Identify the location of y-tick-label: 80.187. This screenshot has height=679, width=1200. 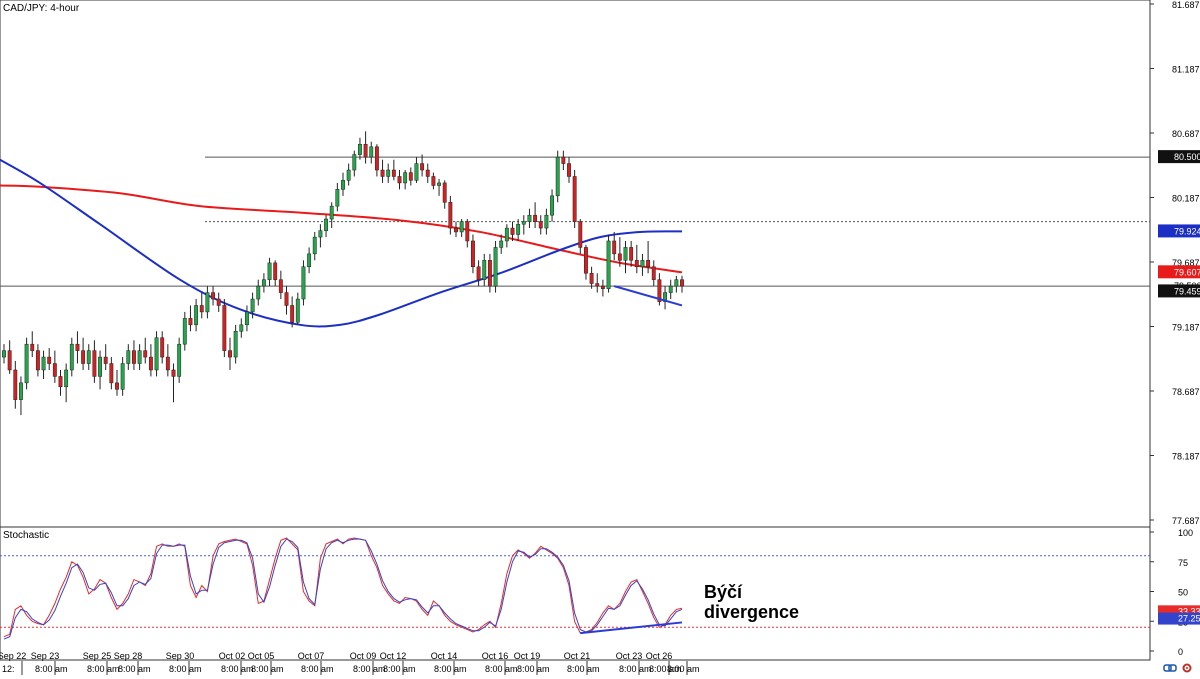
(1186, 199).